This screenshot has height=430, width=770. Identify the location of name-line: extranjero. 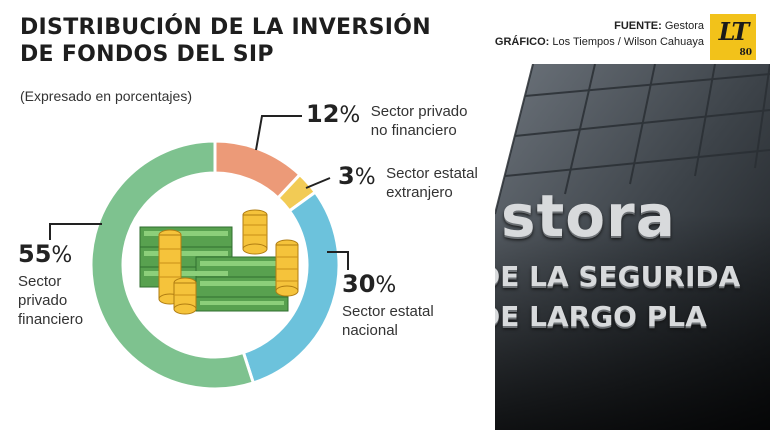
(419, 192).